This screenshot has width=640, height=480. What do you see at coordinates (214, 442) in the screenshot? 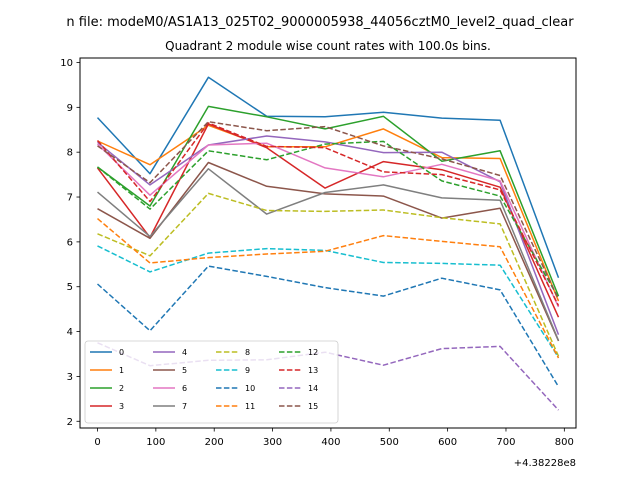
I see `x-tick-label: 200` at bounding box center [214, 442].